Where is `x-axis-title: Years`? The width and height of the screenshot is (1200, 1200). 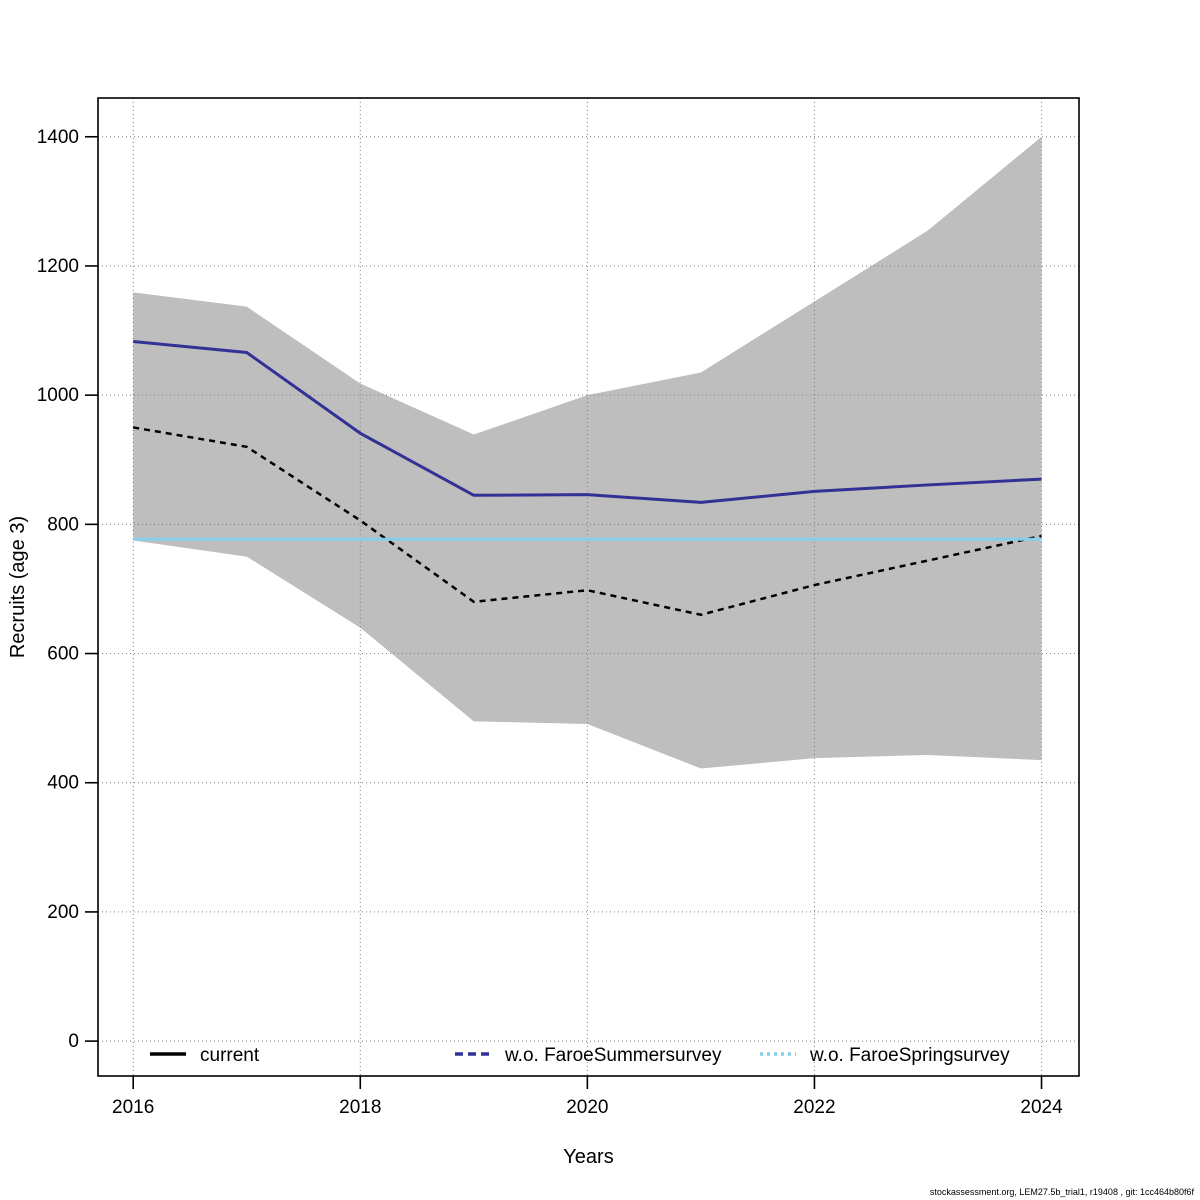 x-axis-title: Years is located at coordinates (588, 1157).